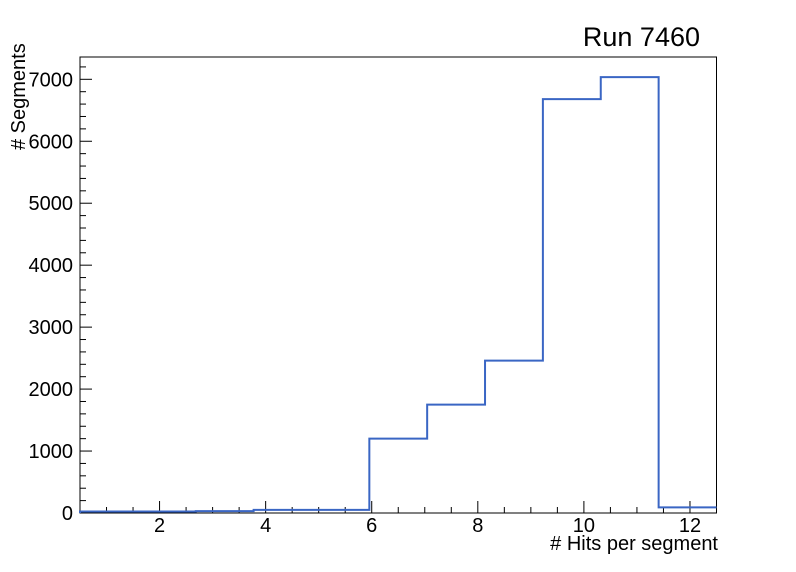 The height and width of the screenshot is (572, 796). What do you see at coordinates (51, 390) in the screenshot?
I see `y-tick-label: 2000` at bounding box center [51, 390].